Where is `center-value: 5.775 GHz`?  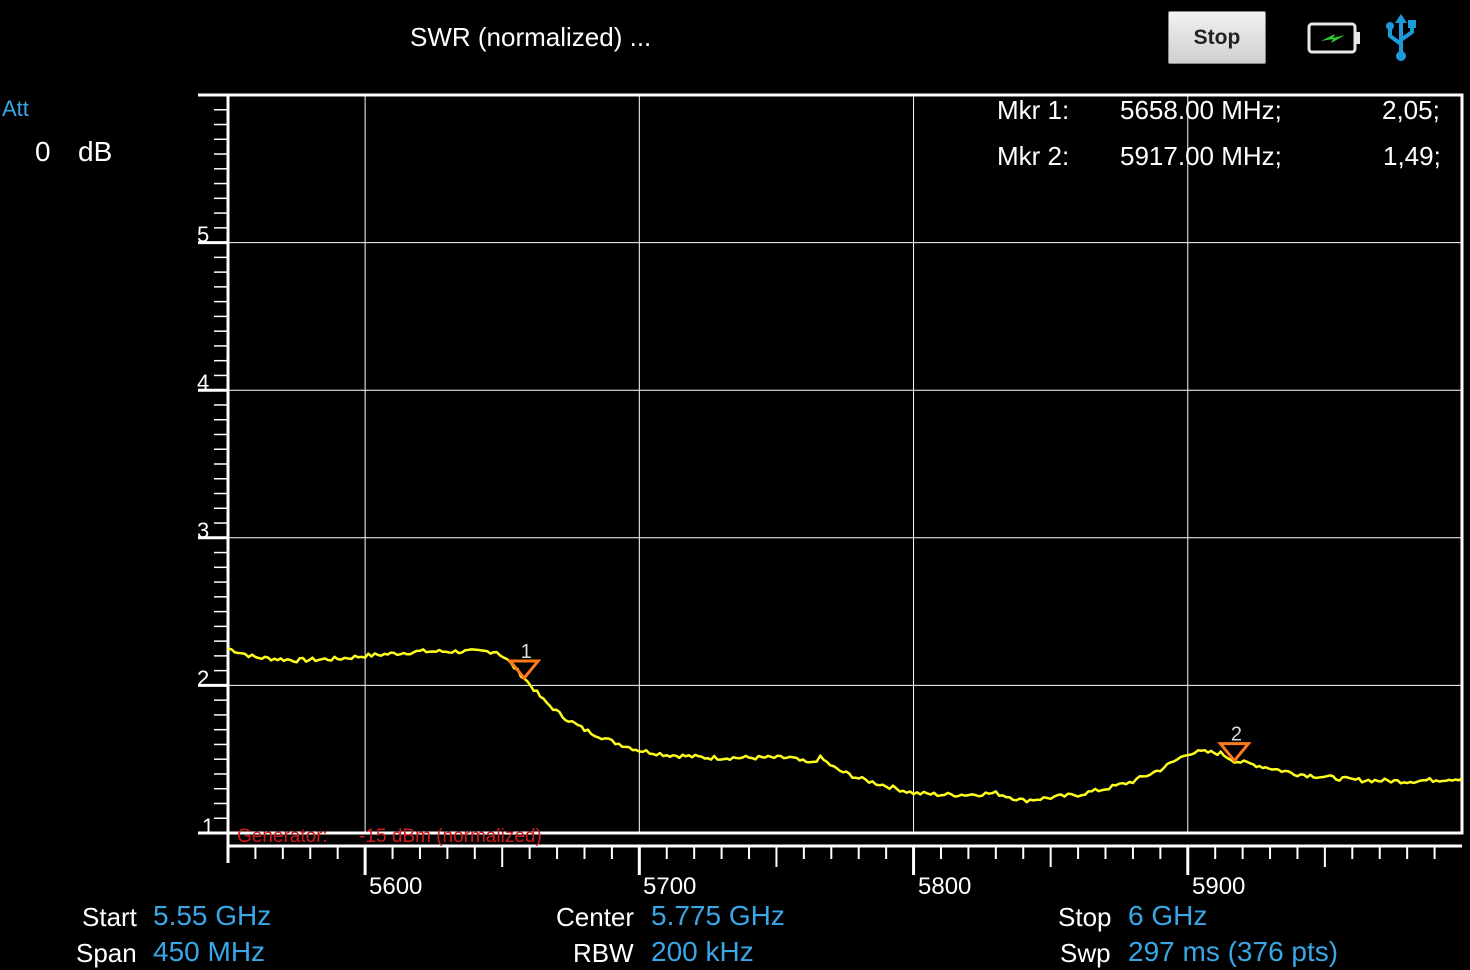
center-value: 5.775 GHz is located at coordinates (718, 915).